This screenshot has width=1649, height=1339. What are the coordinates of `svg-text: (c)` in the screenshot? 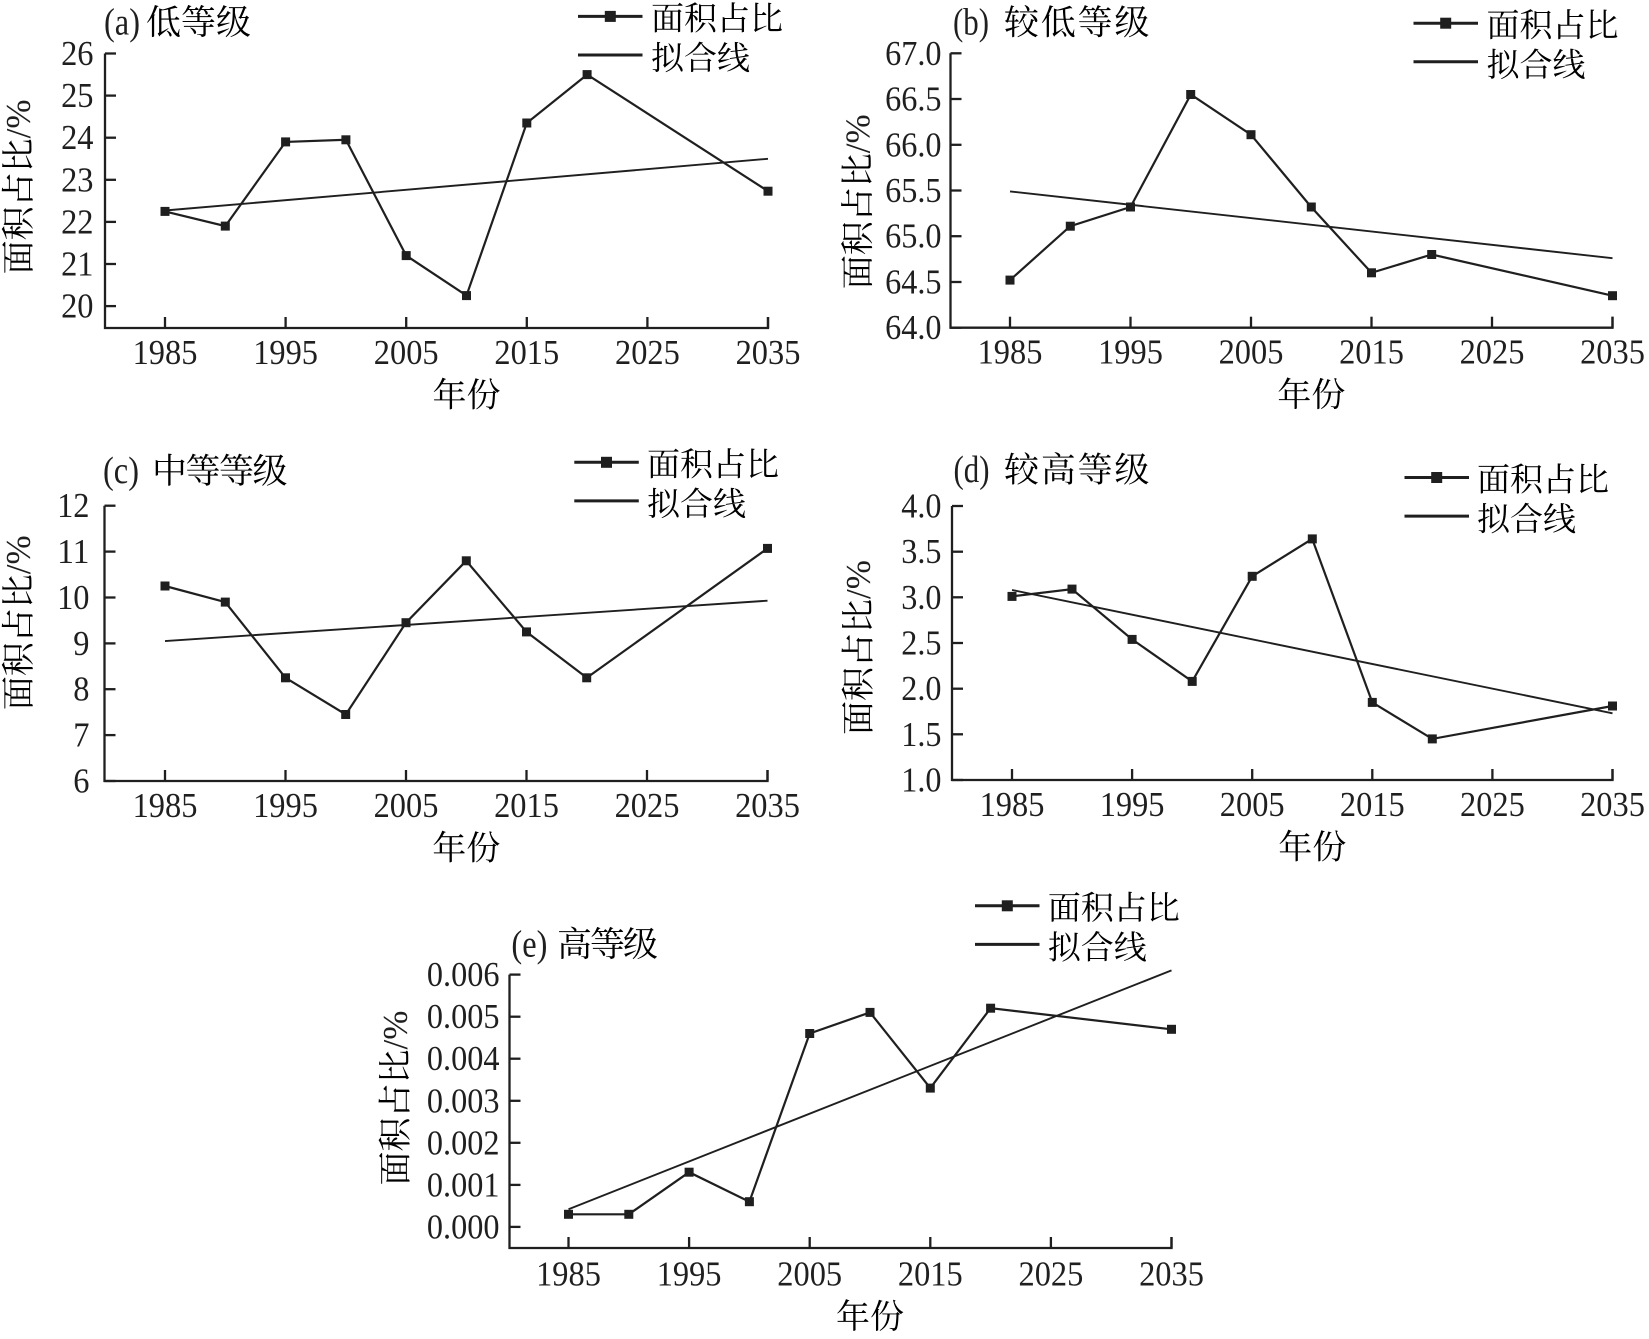 It's located at (121, 471).